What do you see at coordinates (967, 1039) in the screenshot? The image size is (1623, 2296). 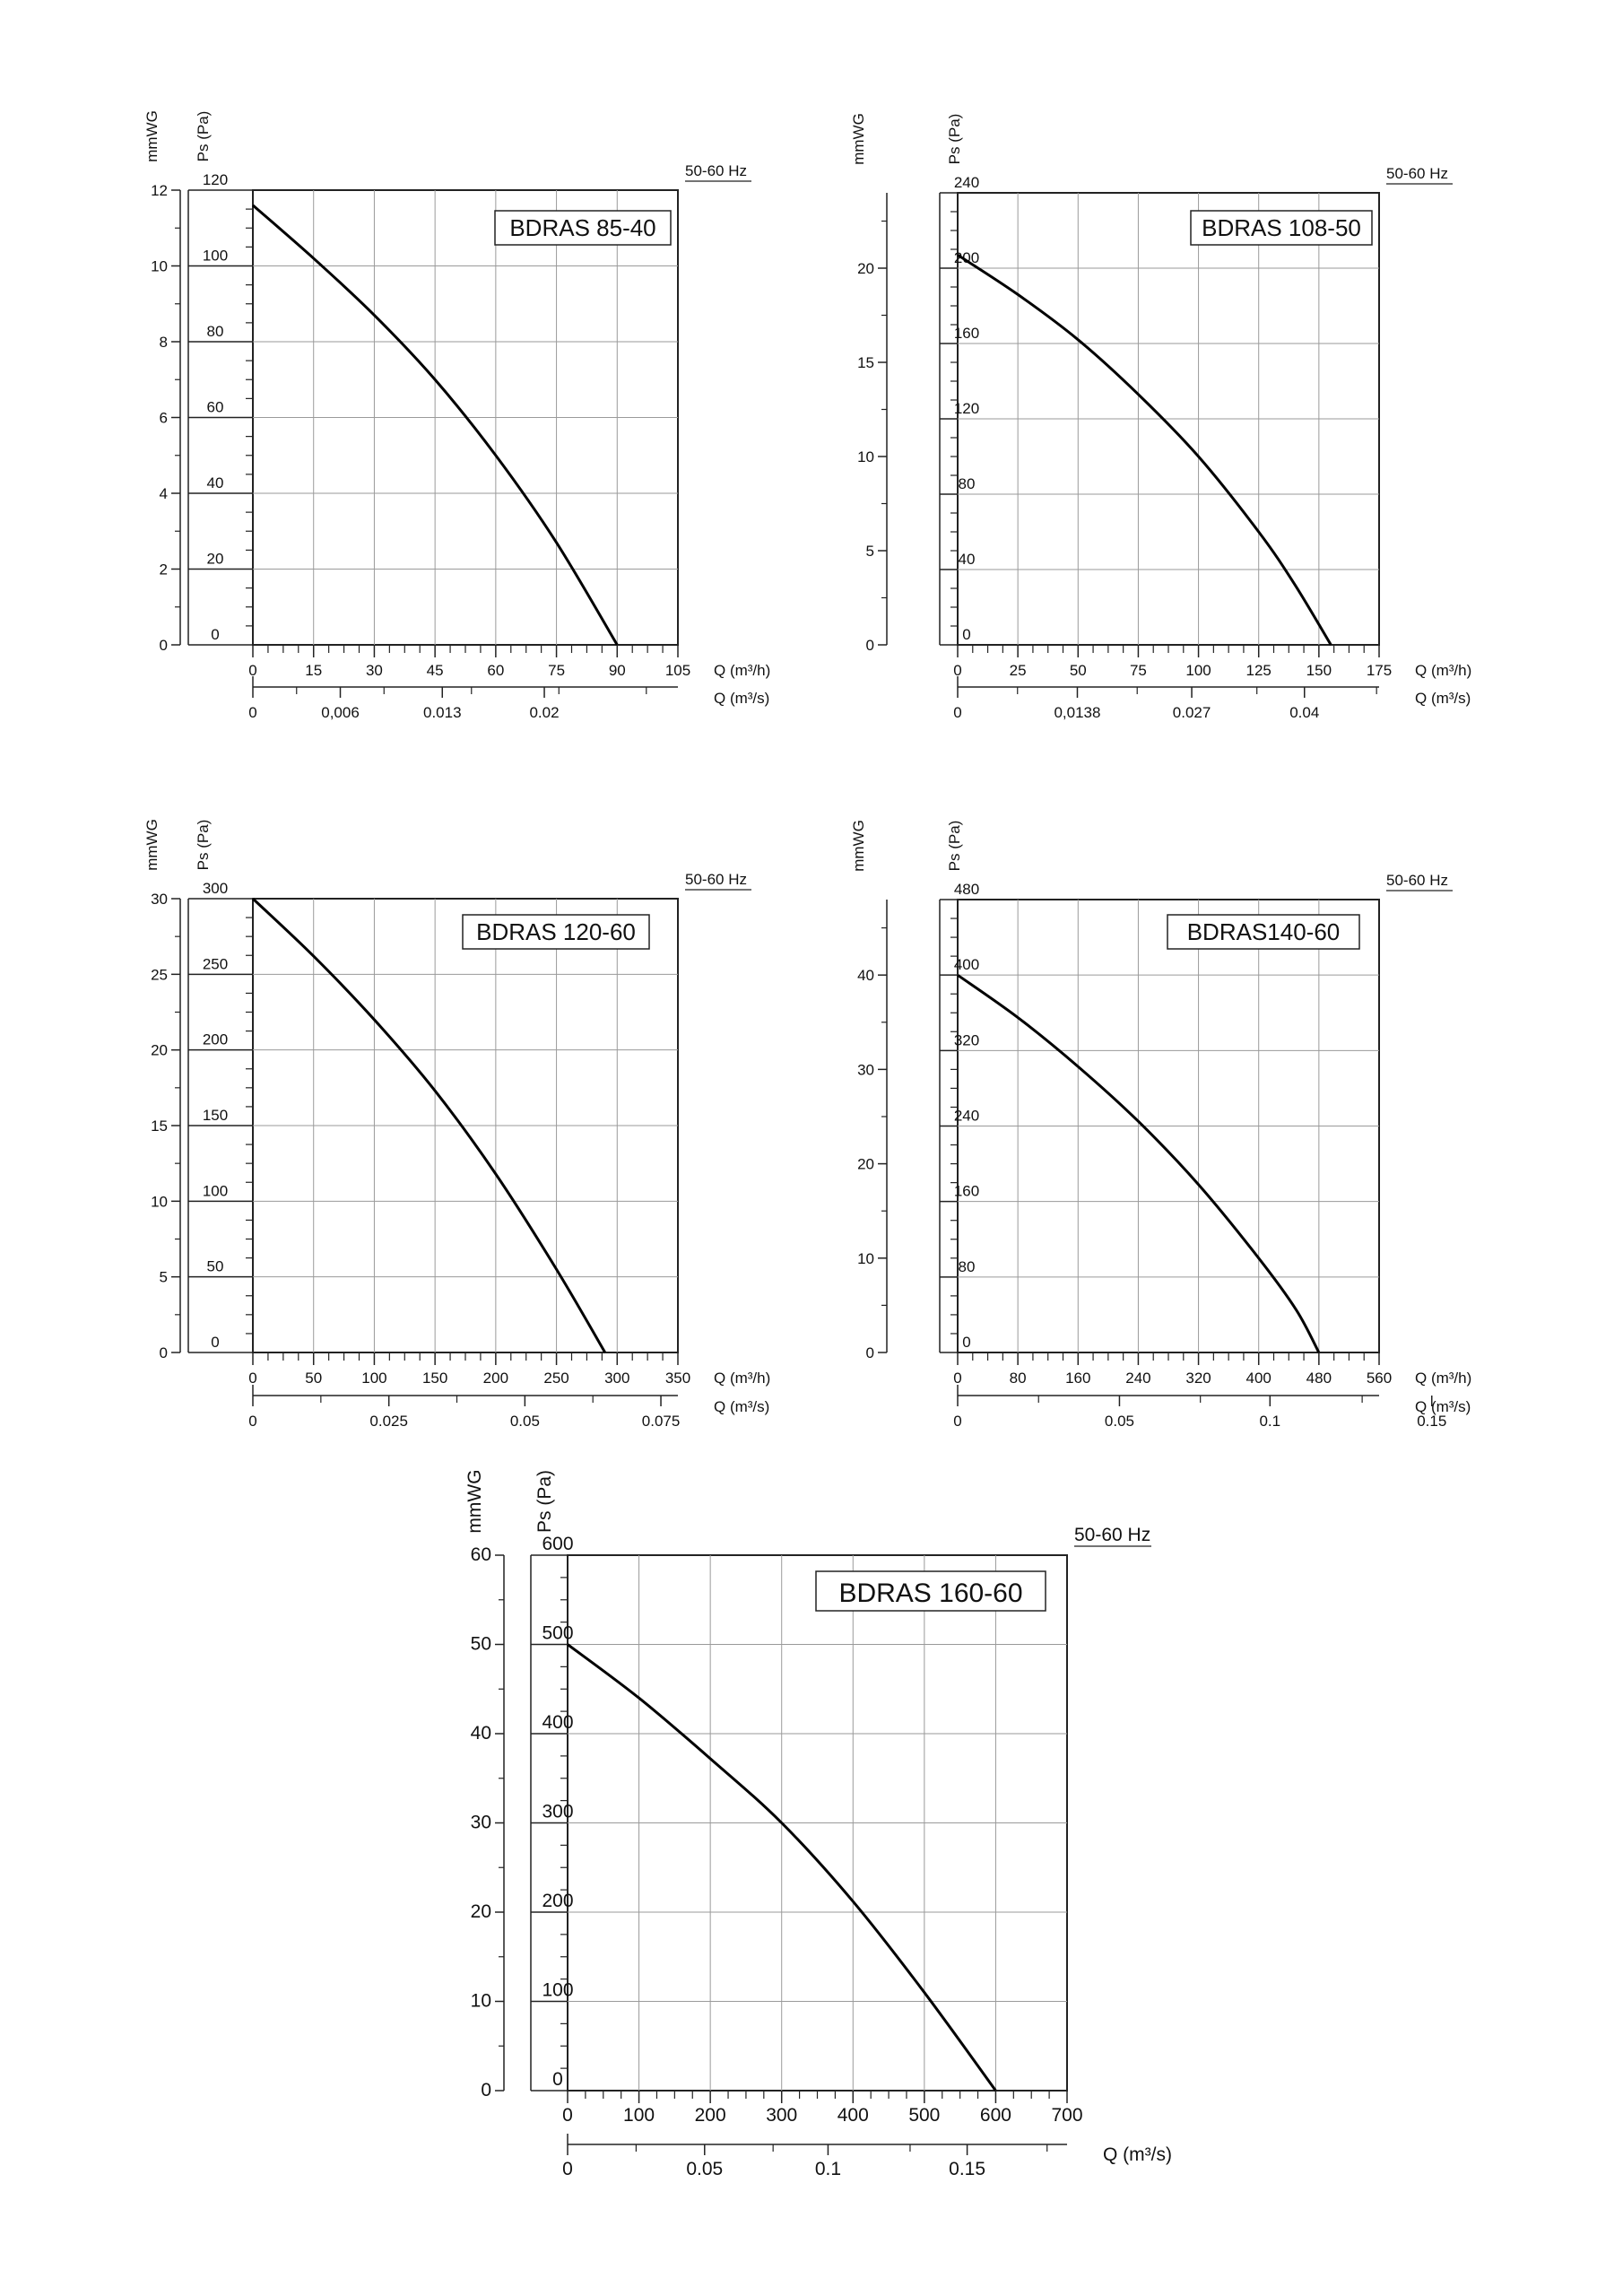 I see `pa-tick-label: 320` at bounding box center [967, 1039].